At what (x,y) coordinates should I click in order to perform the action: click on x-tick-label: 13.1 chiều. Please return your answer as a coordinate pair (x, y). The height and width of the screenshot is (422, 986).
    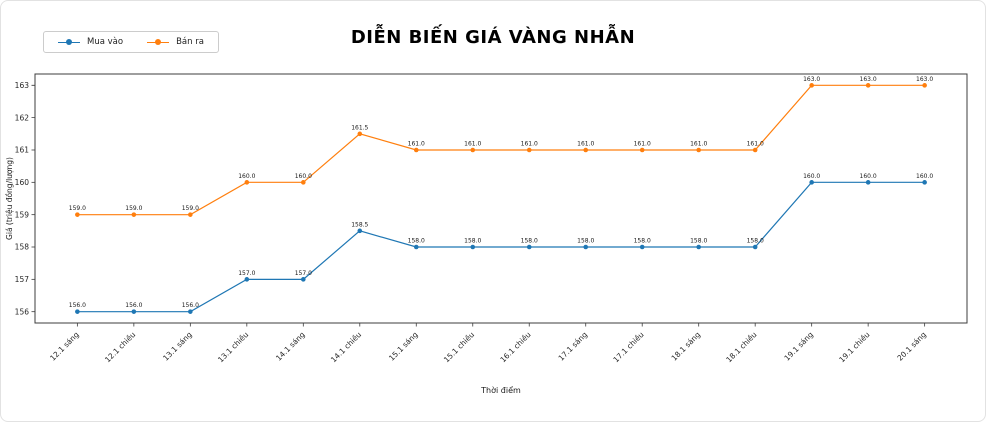
    Looking at the image, I should click on (233, 347).